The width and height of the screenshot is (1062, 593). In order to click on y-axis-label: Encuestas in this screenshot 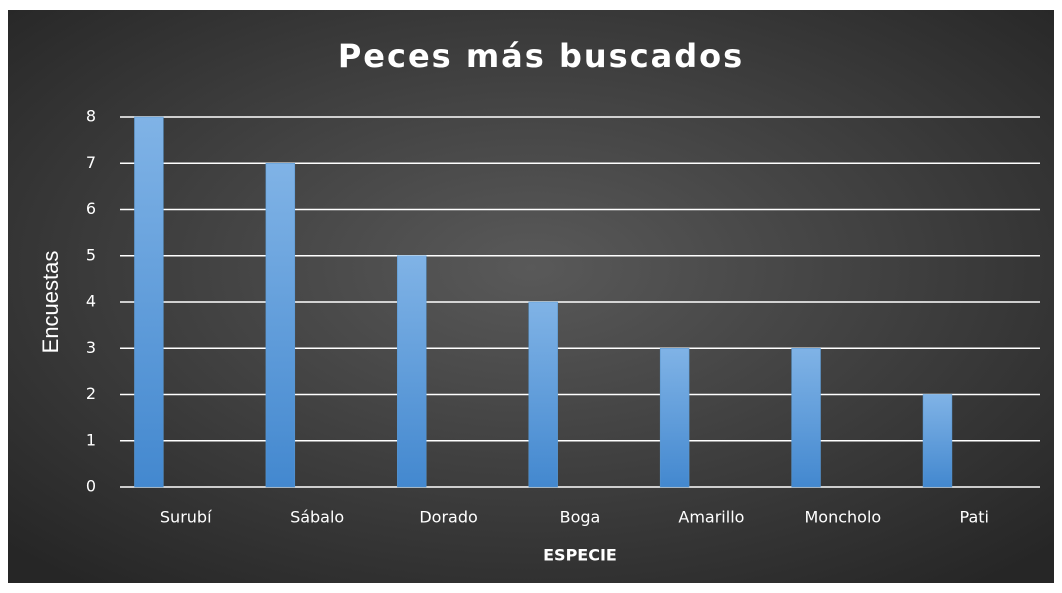, I will do `click(50, 302)`.